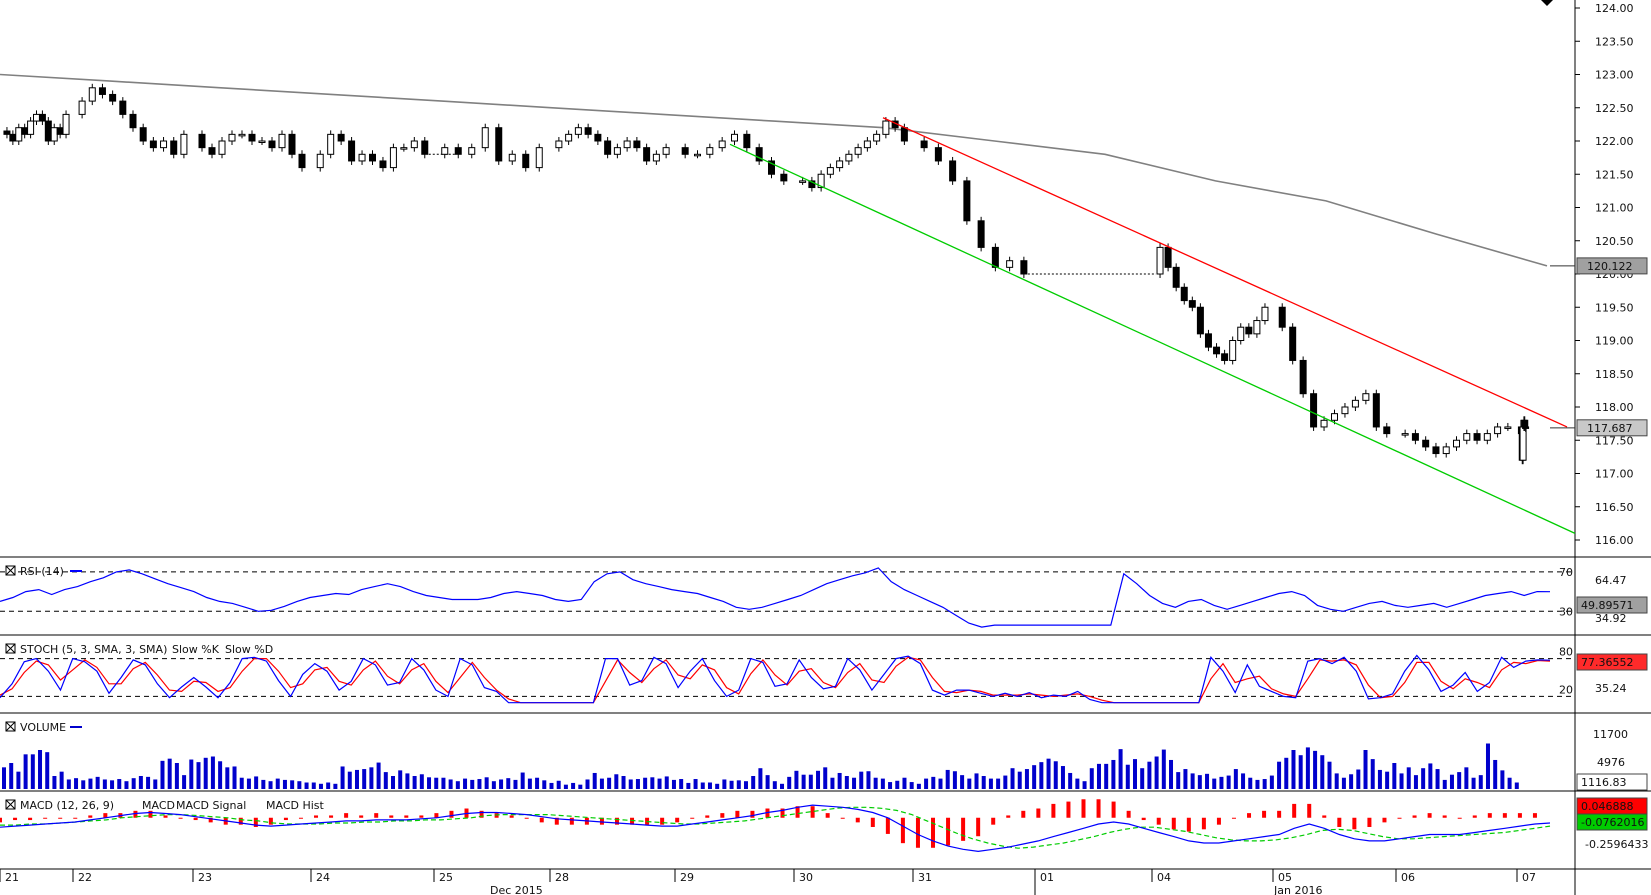  I want to click on stoch-k-legend: Slow %K, so click(196, 649).